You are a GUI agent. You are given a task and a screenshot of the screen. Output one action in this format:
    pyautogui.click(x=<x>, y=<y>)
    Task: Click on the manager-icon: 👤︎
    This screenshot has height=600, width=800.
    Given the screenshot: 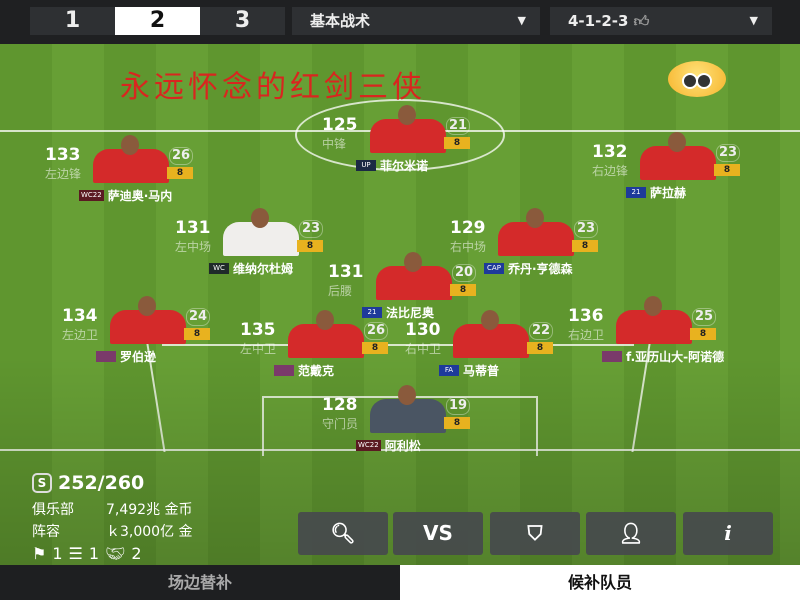 What is the action you would take?
    pyautogui.click(x=631, y=533)
    